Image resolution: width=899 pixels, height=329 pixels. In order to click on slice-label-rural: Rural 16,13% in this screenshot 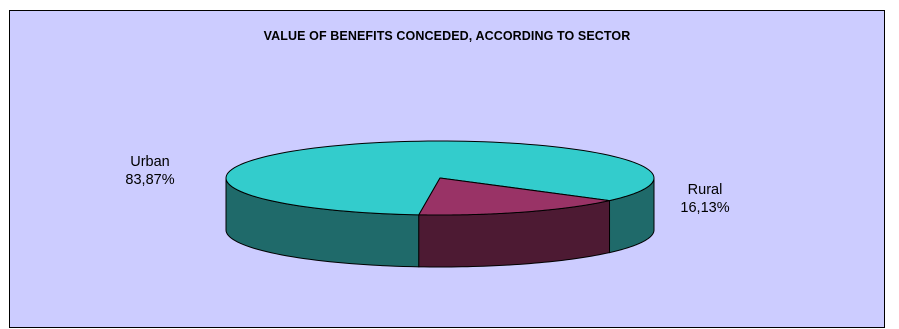, I will do `click(705, 199)`.